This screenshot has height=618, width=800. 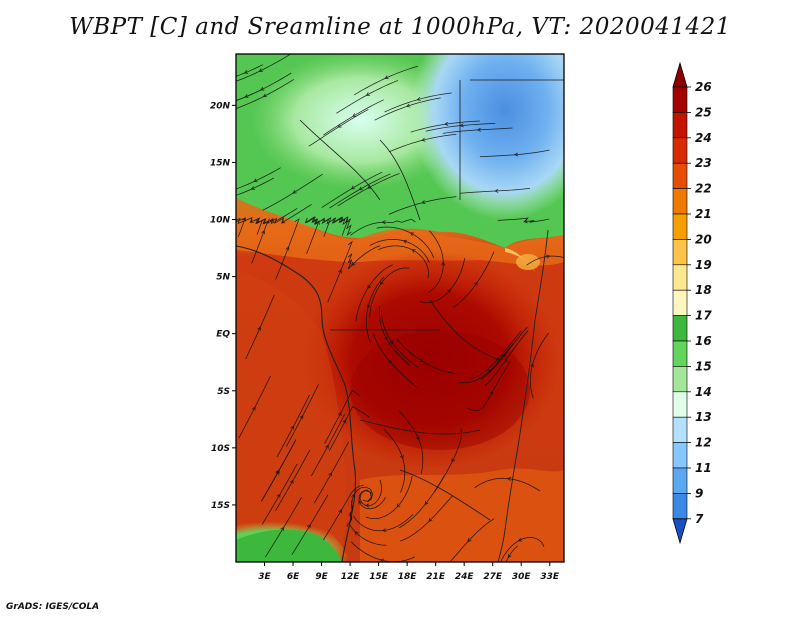 What do you see at coordinates (680, 531) in the screenshot?
I see `colorbar-bottom-arrow` at bounding box center [680, 531].